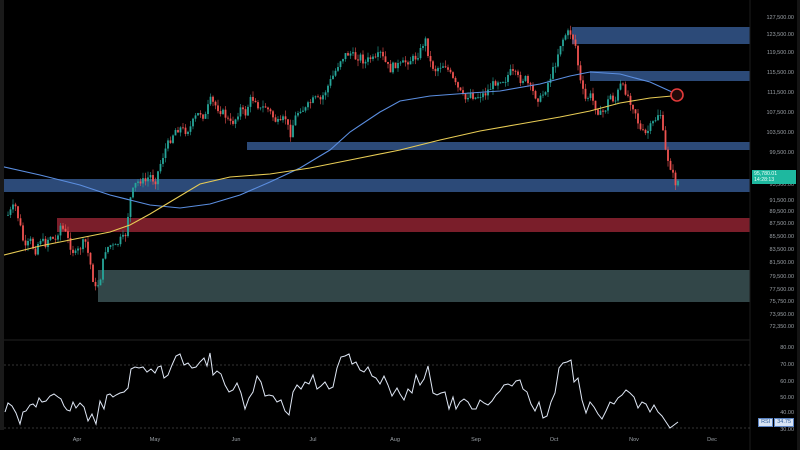 This screenshot has height=450, width=800. I want to click on rsi-levels, so click(375, 396).